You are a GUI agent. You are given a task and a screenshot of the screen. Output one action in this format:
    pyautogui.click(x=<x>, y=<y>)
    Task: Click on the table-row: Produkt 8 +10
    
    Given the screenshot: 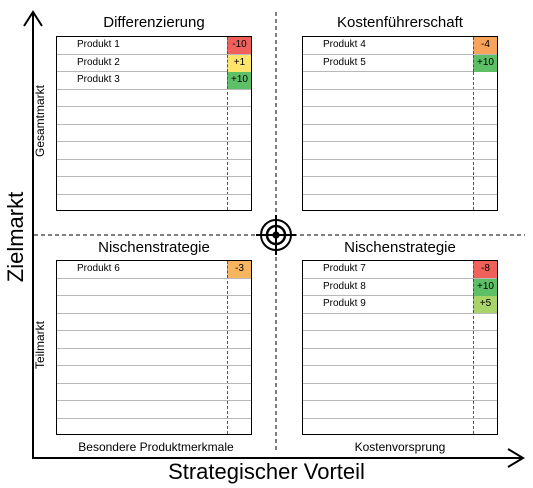 What is the action you would take?
    pyautogui.click(x=400, y=287)
    